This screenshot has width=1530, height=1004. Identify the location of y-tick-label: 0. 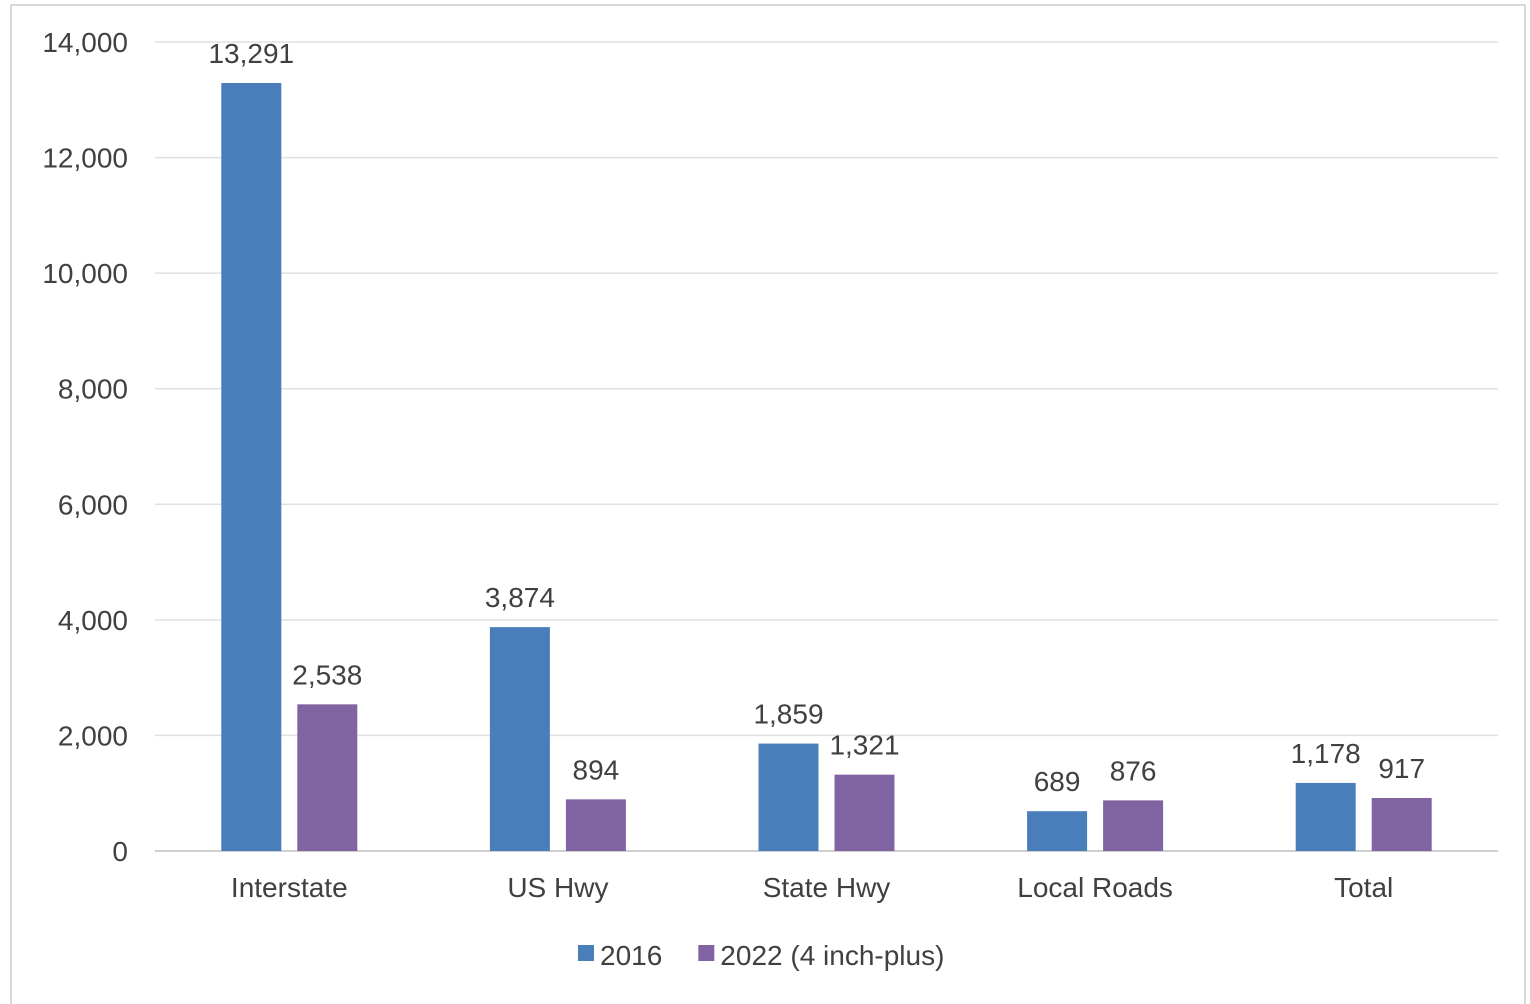
(120, 851).